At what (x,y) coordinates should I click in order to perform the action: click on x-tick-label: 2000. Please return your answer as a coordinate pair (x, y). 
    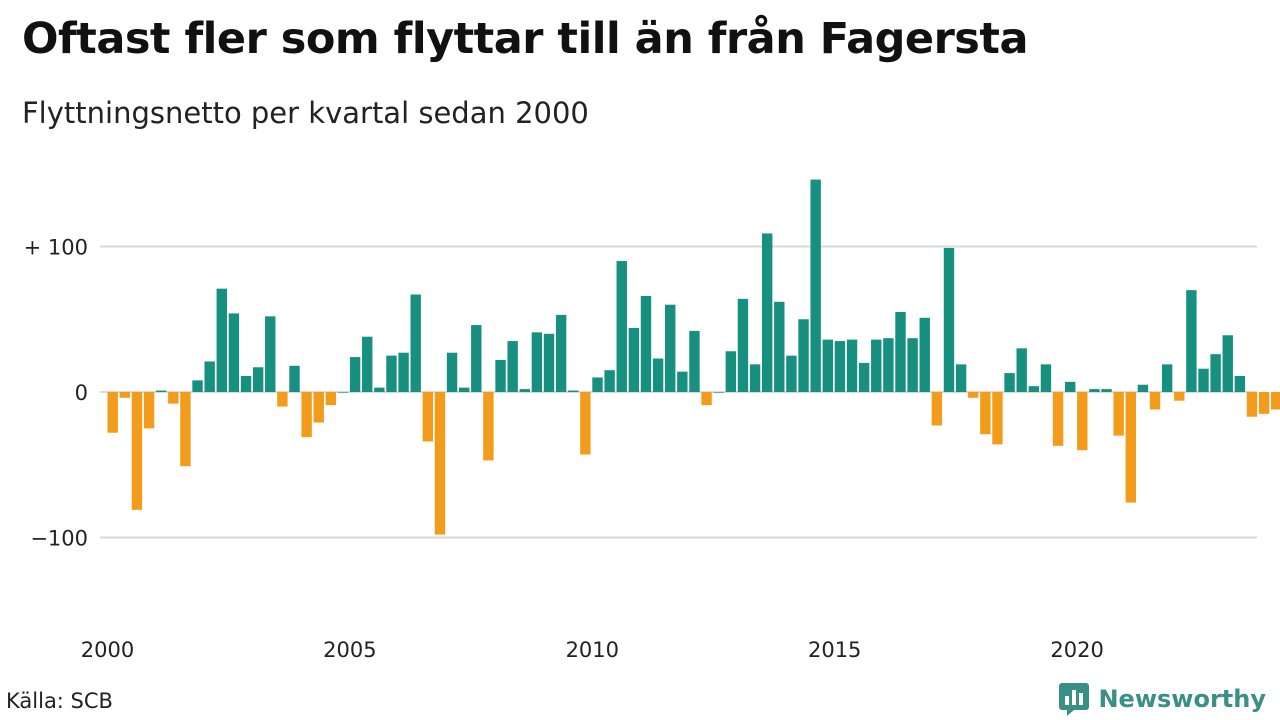
    Looking at the image, I should click on (107, 650).